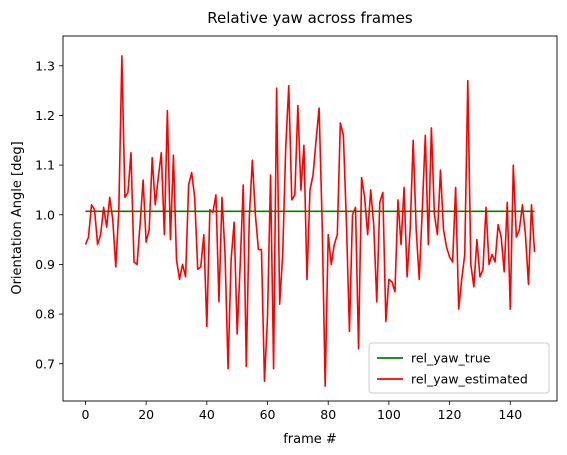  What do you see at coordinates (146, 414) in the screenshot?
I see `x-tick-label: 20` at bounding box center [146, 414].